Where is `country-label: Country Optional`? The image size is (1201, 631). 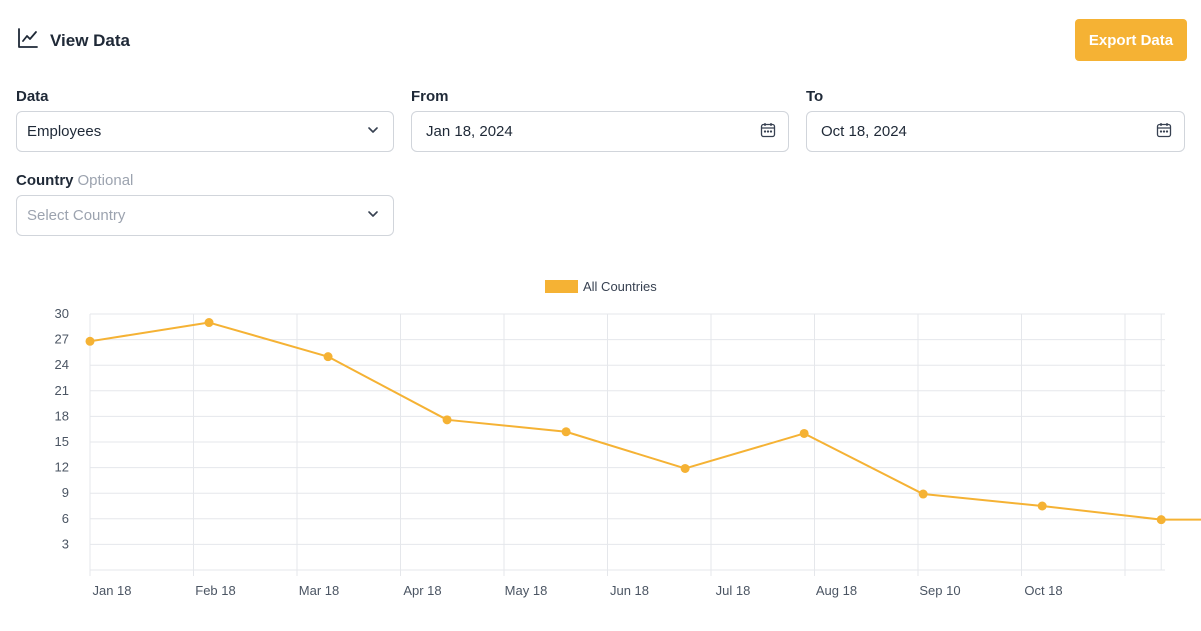
country-label: Country Optional is located at coordinates (74, 180).